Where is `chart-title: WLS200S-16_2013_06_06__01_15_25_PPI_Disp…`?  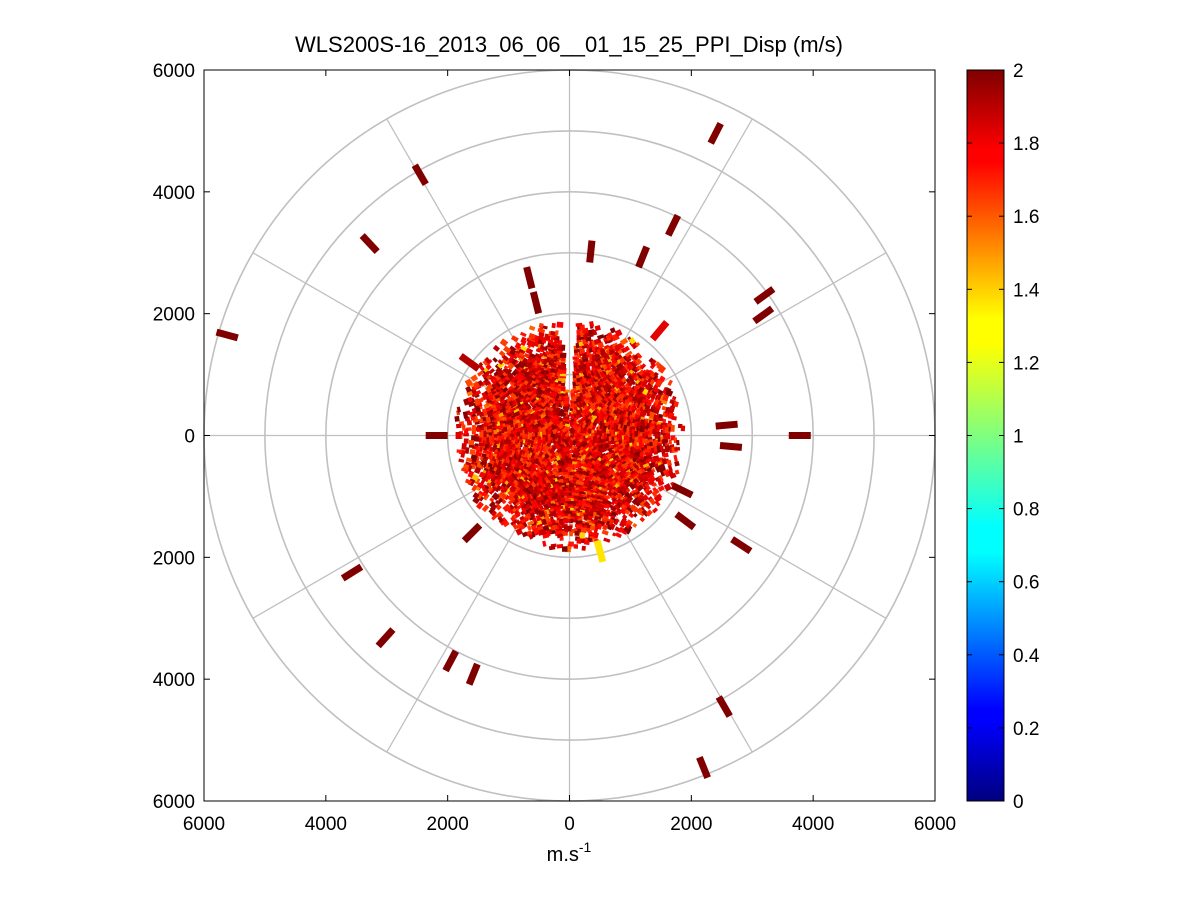 chart-title: WLS200S-16_2013_06_06__01_15_25_PPI_Disp… is located at coordinates (569, 44).